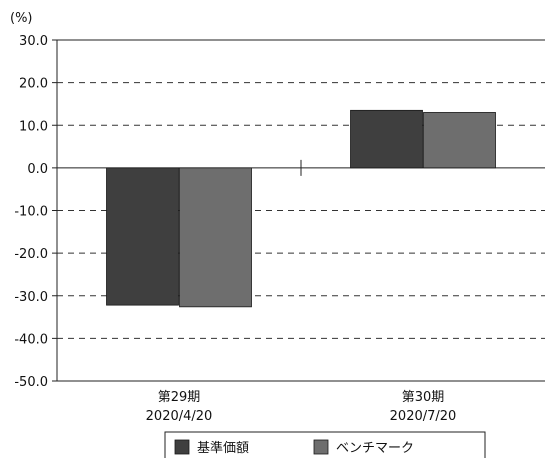 Image resolution: width=547 pixels, height=458 pixels. What do you see at coordinates (31, 297) in the screenshot?
I see `y-tick-label: -30.0` at bounding box center [31, 297].